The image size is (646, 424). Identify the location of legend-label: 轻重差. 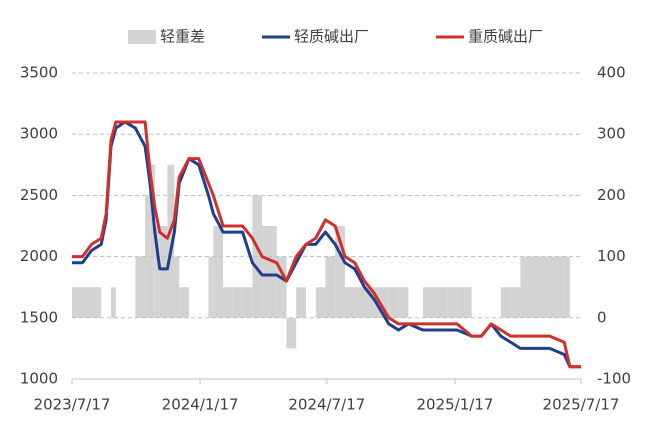
(182, 37).